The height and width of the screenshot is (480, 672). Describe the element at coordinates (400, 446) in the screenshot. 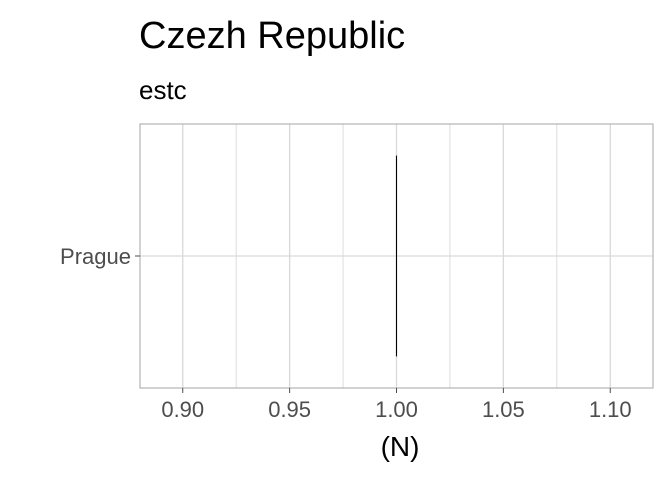

I see `x-axis-title: (N)` at that location.